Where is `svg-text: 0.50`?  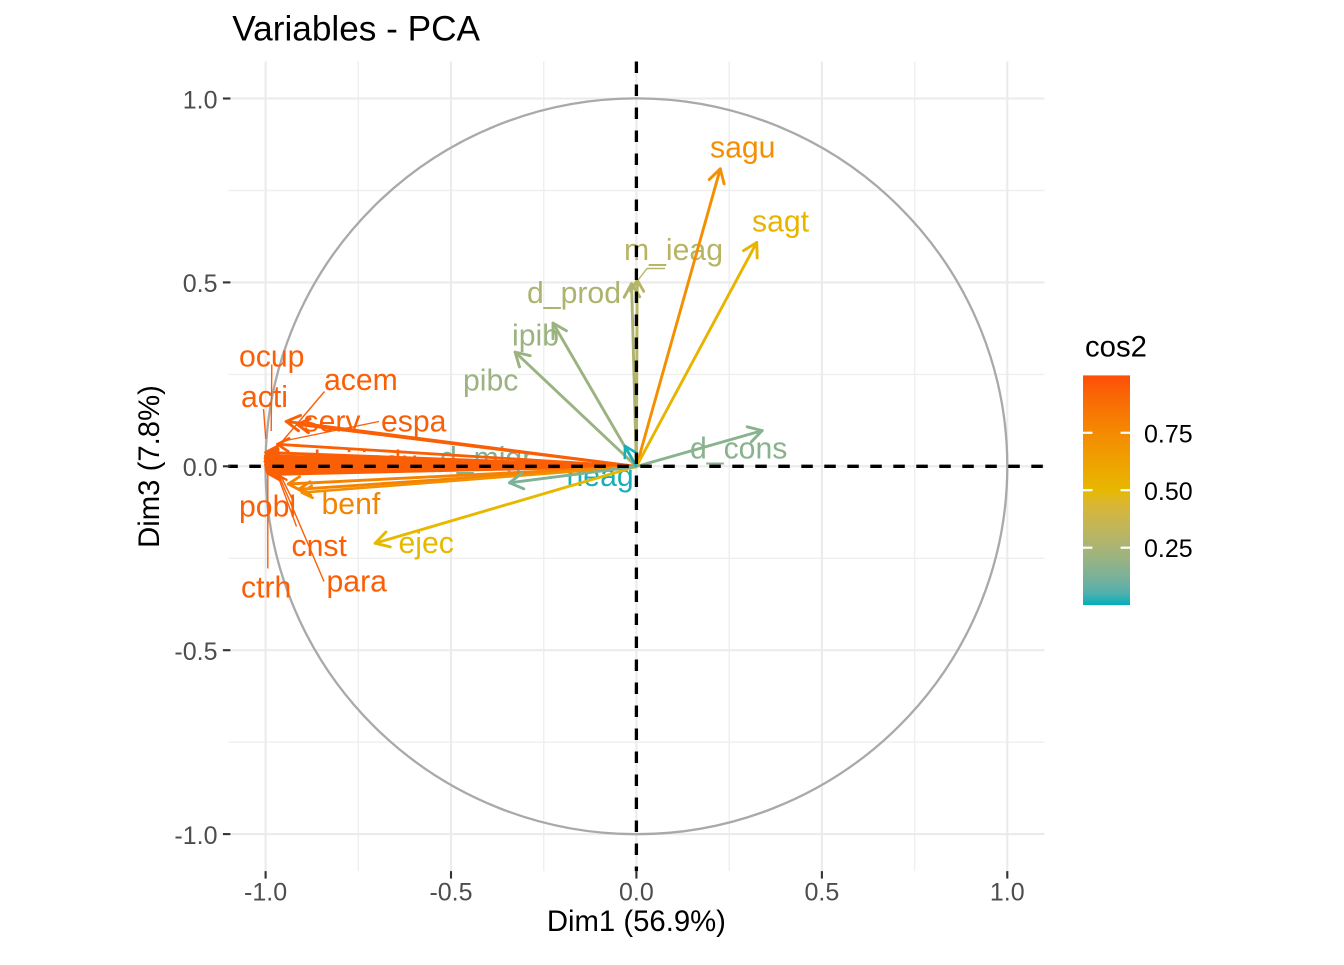
svg-text: 0.50 is located at coordinates (1168, 492).